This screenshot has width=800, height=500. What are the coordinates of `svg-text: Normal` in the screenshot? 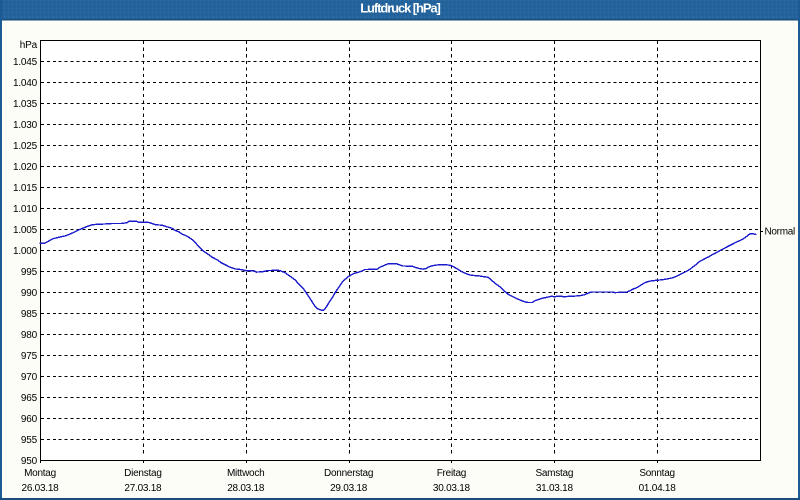 It's located at (780, 232).